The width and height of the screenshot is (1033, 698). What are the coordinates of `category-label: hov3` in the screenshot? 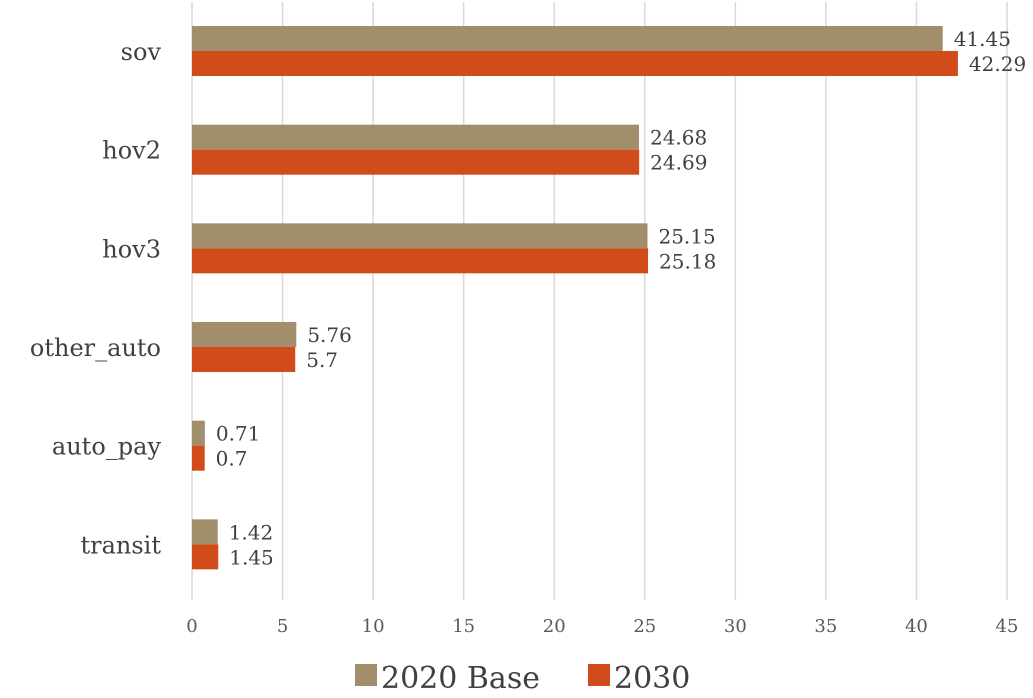 It's located at (131, 249).